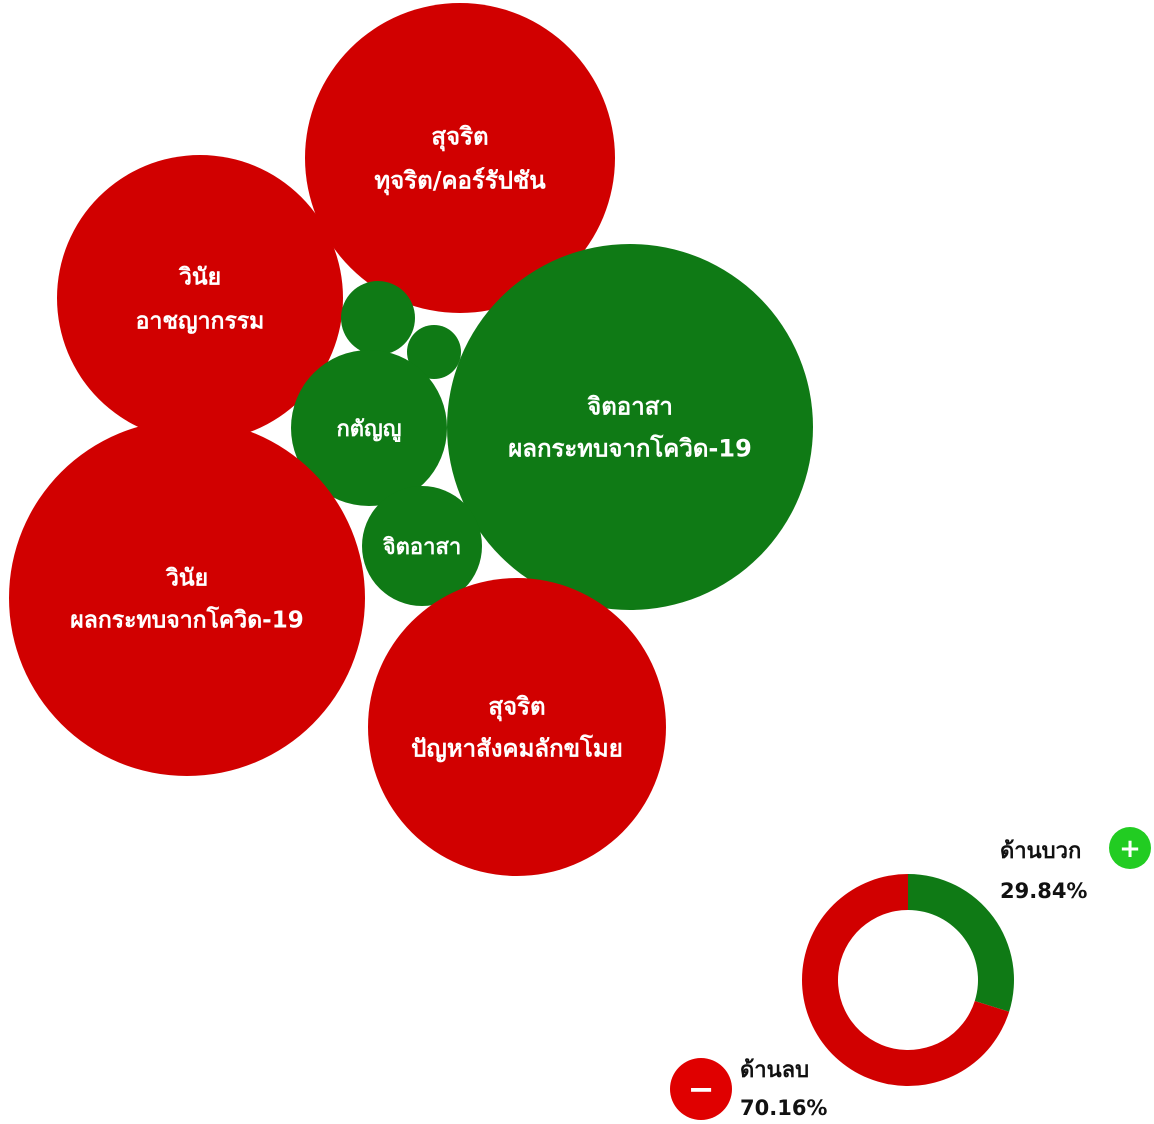 The height and width of the screenshot is (1124, 1154). What do you see at coordinates (774, 1070) in the screenshot?
I see `legend-negative-label: ด้านลบ` at bounding box center [774, 1070].